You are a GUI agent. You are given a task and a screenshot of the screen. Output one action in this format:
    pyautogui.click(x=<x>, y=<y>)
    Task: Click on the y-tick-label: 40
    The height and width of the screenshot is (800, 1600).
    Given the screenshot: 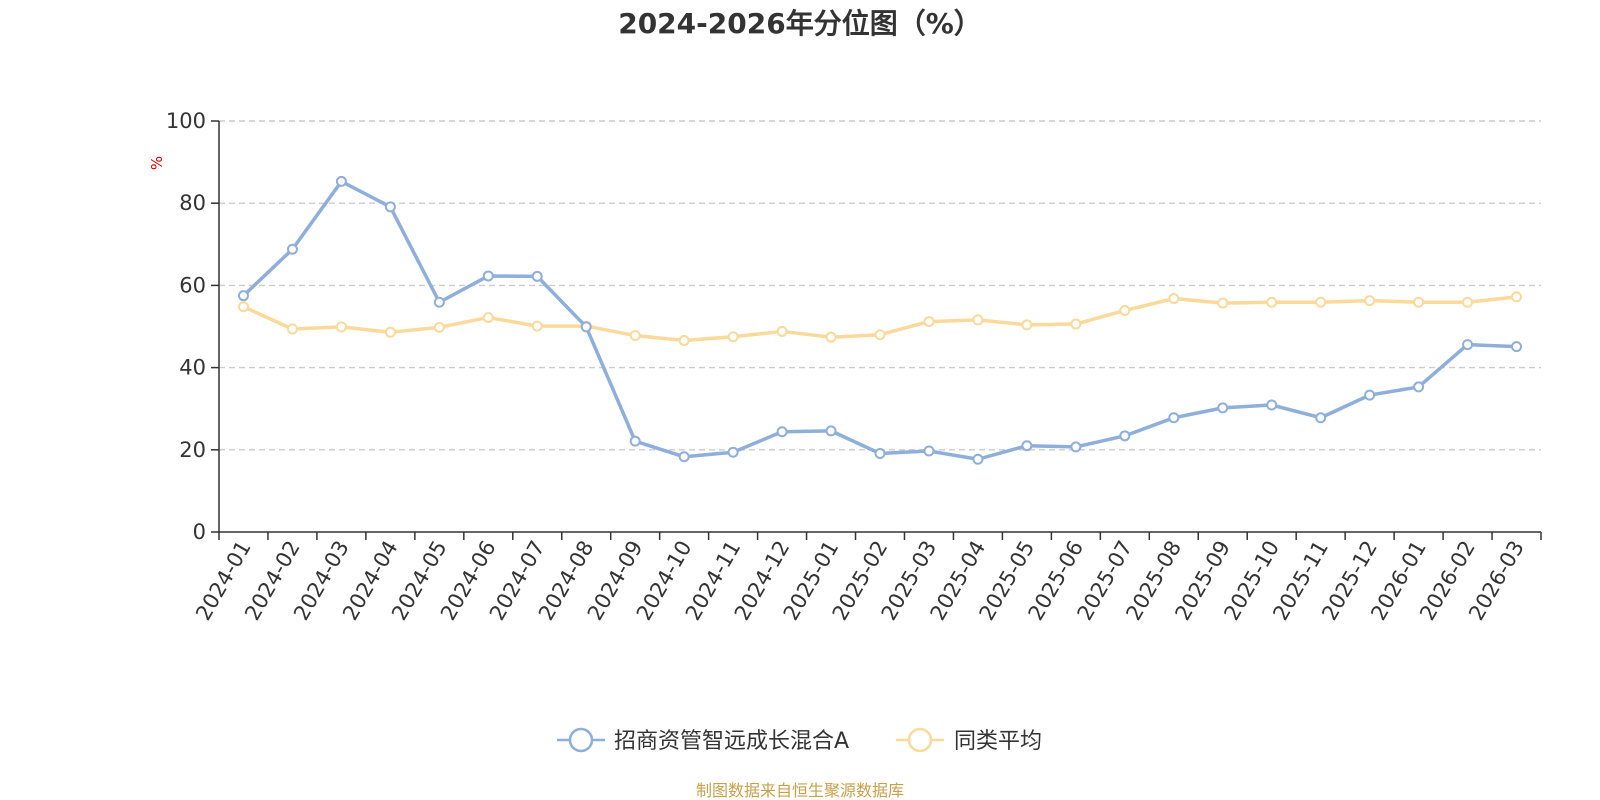 What is the action you would take?
    pyautogui.click(x=192, y=368)
    